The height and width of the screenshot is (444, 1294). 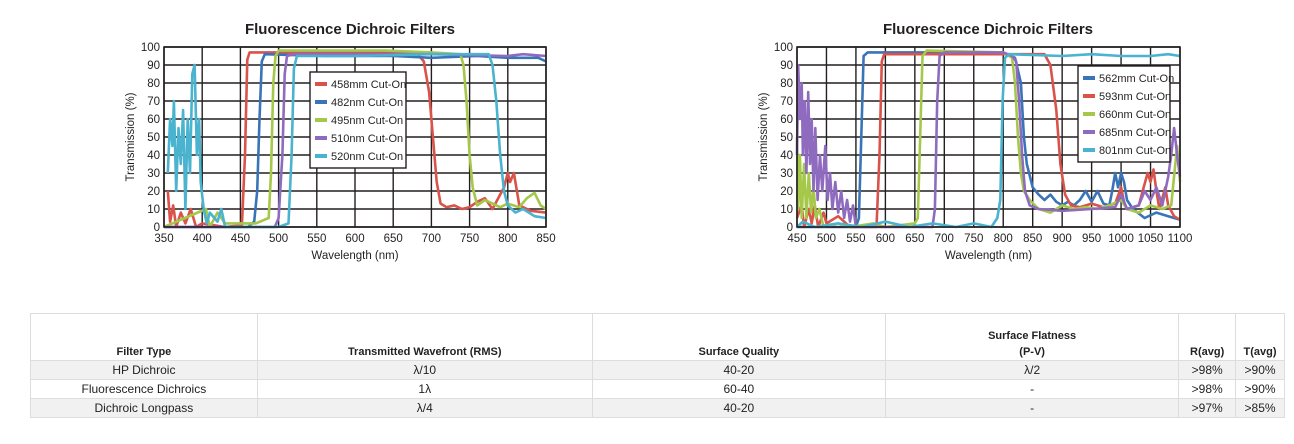 What do you see at coordinates (1260, 337) in the screenshot?
I see `header-tavg: T(avg)` at bounding box center [1260, 337].